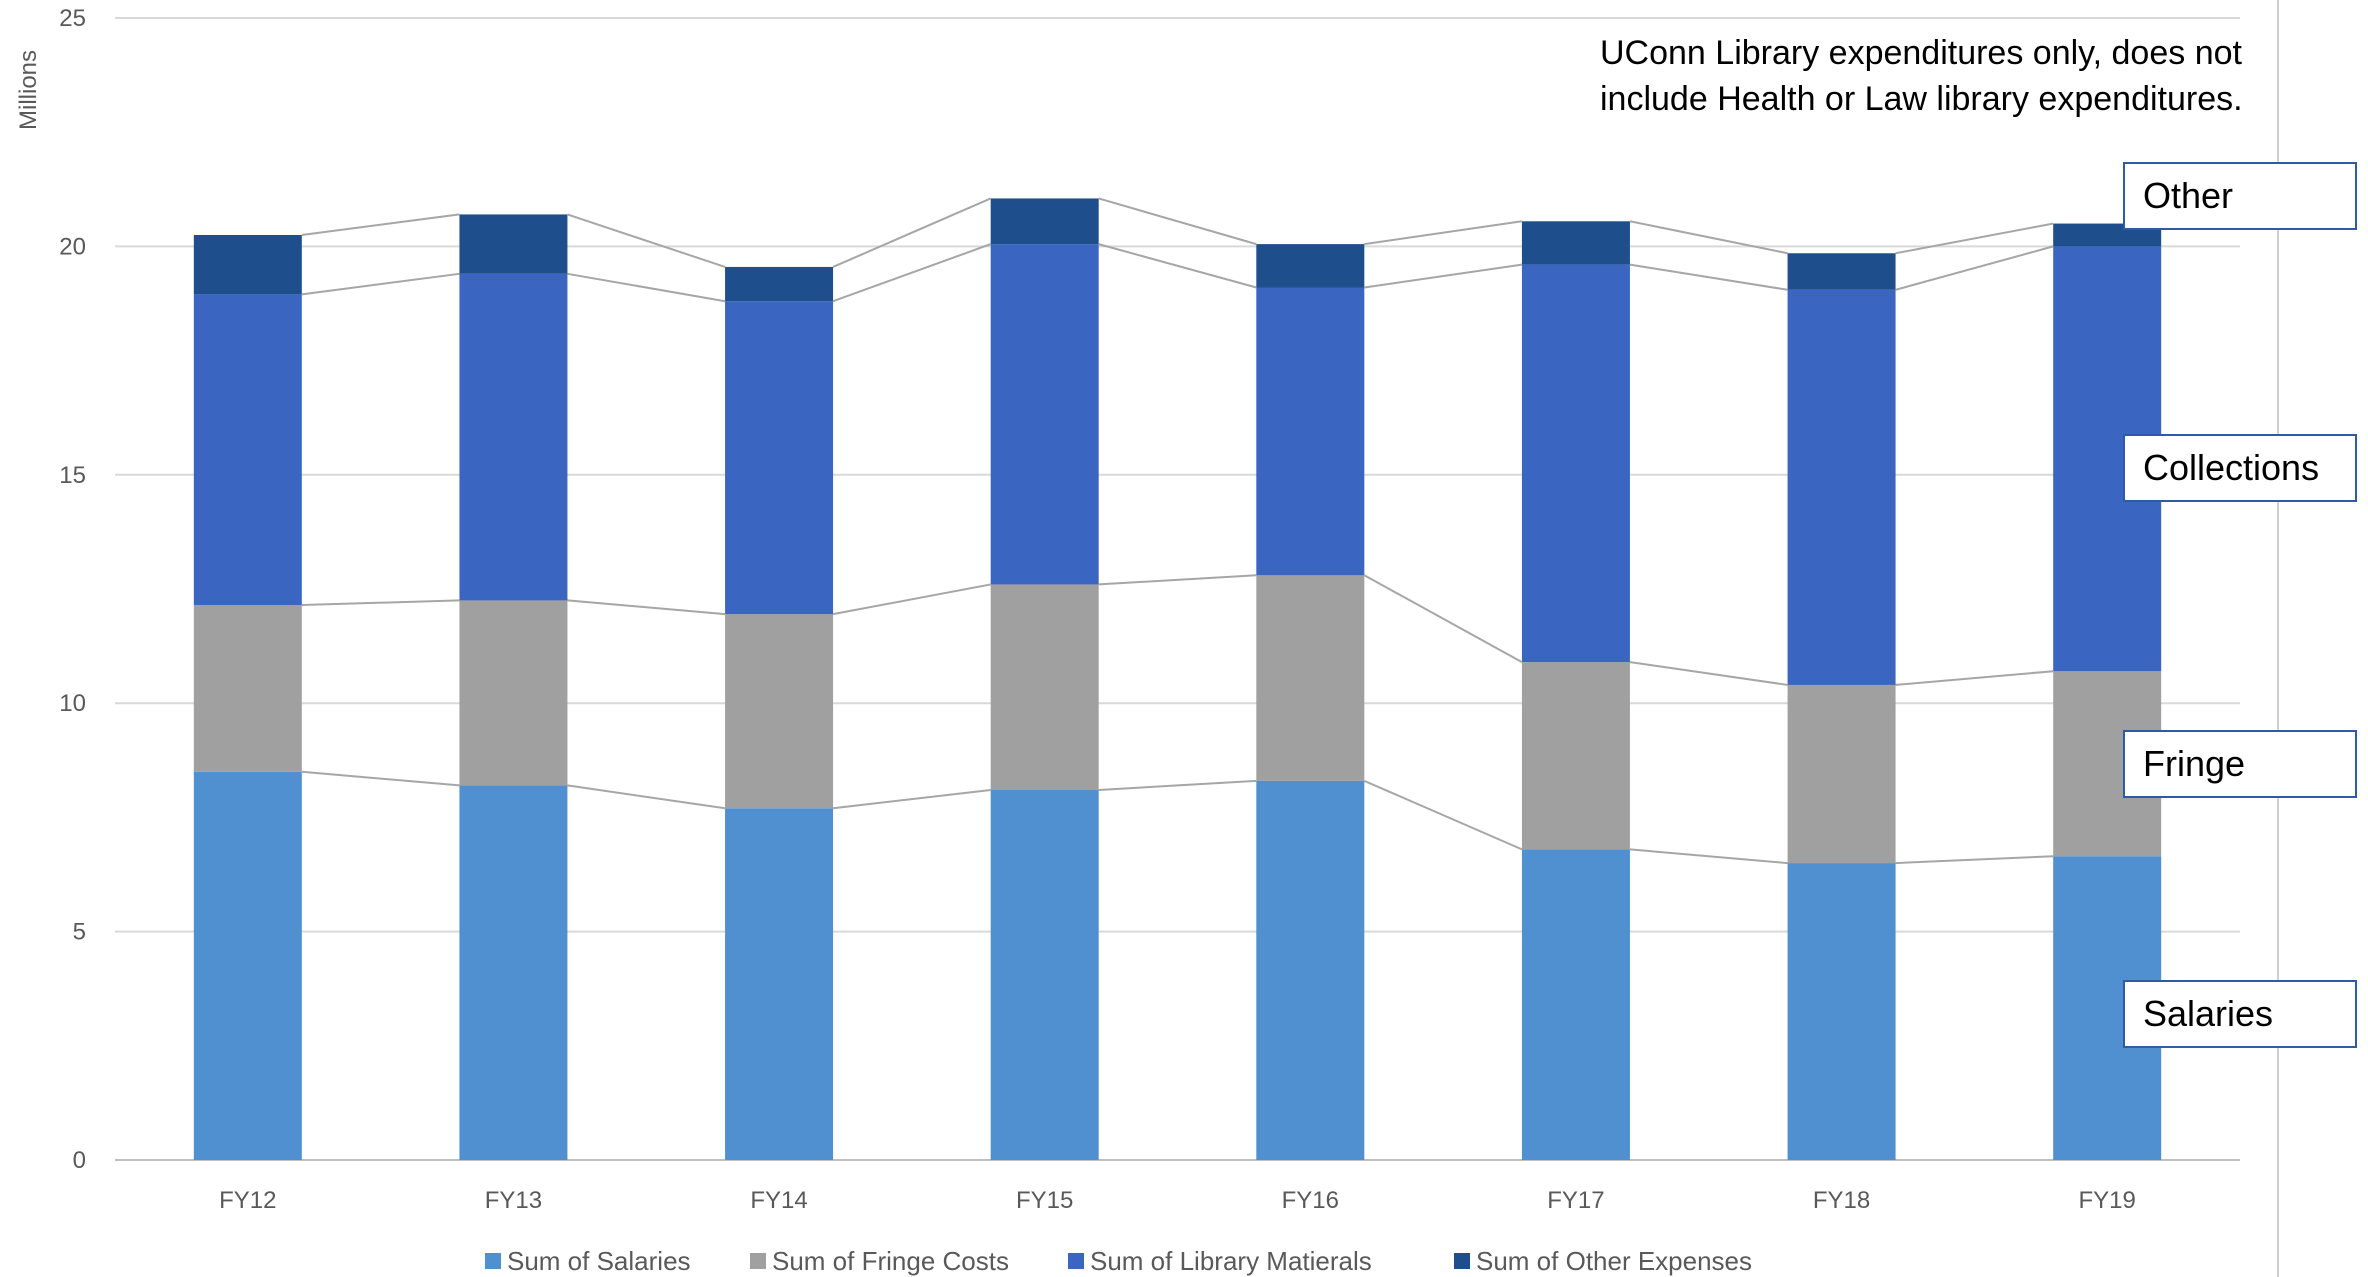 The width and height of the screenshot is (2368, 1277). Describe the element at coordinates (28, 90) in the screenshot. I see `y-axis-label: Millions` at that location.